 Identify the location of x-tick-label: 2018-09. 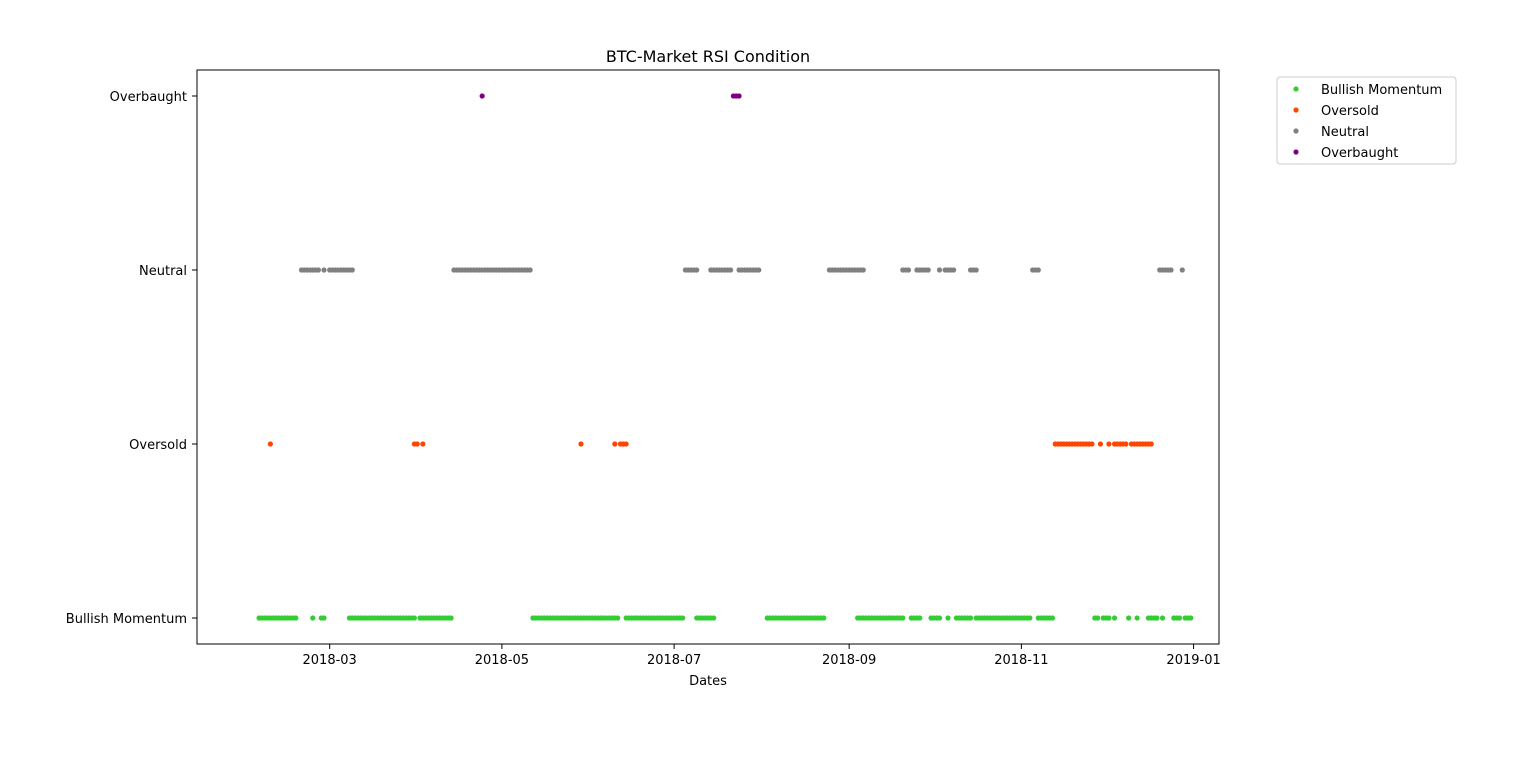
(849, 660).